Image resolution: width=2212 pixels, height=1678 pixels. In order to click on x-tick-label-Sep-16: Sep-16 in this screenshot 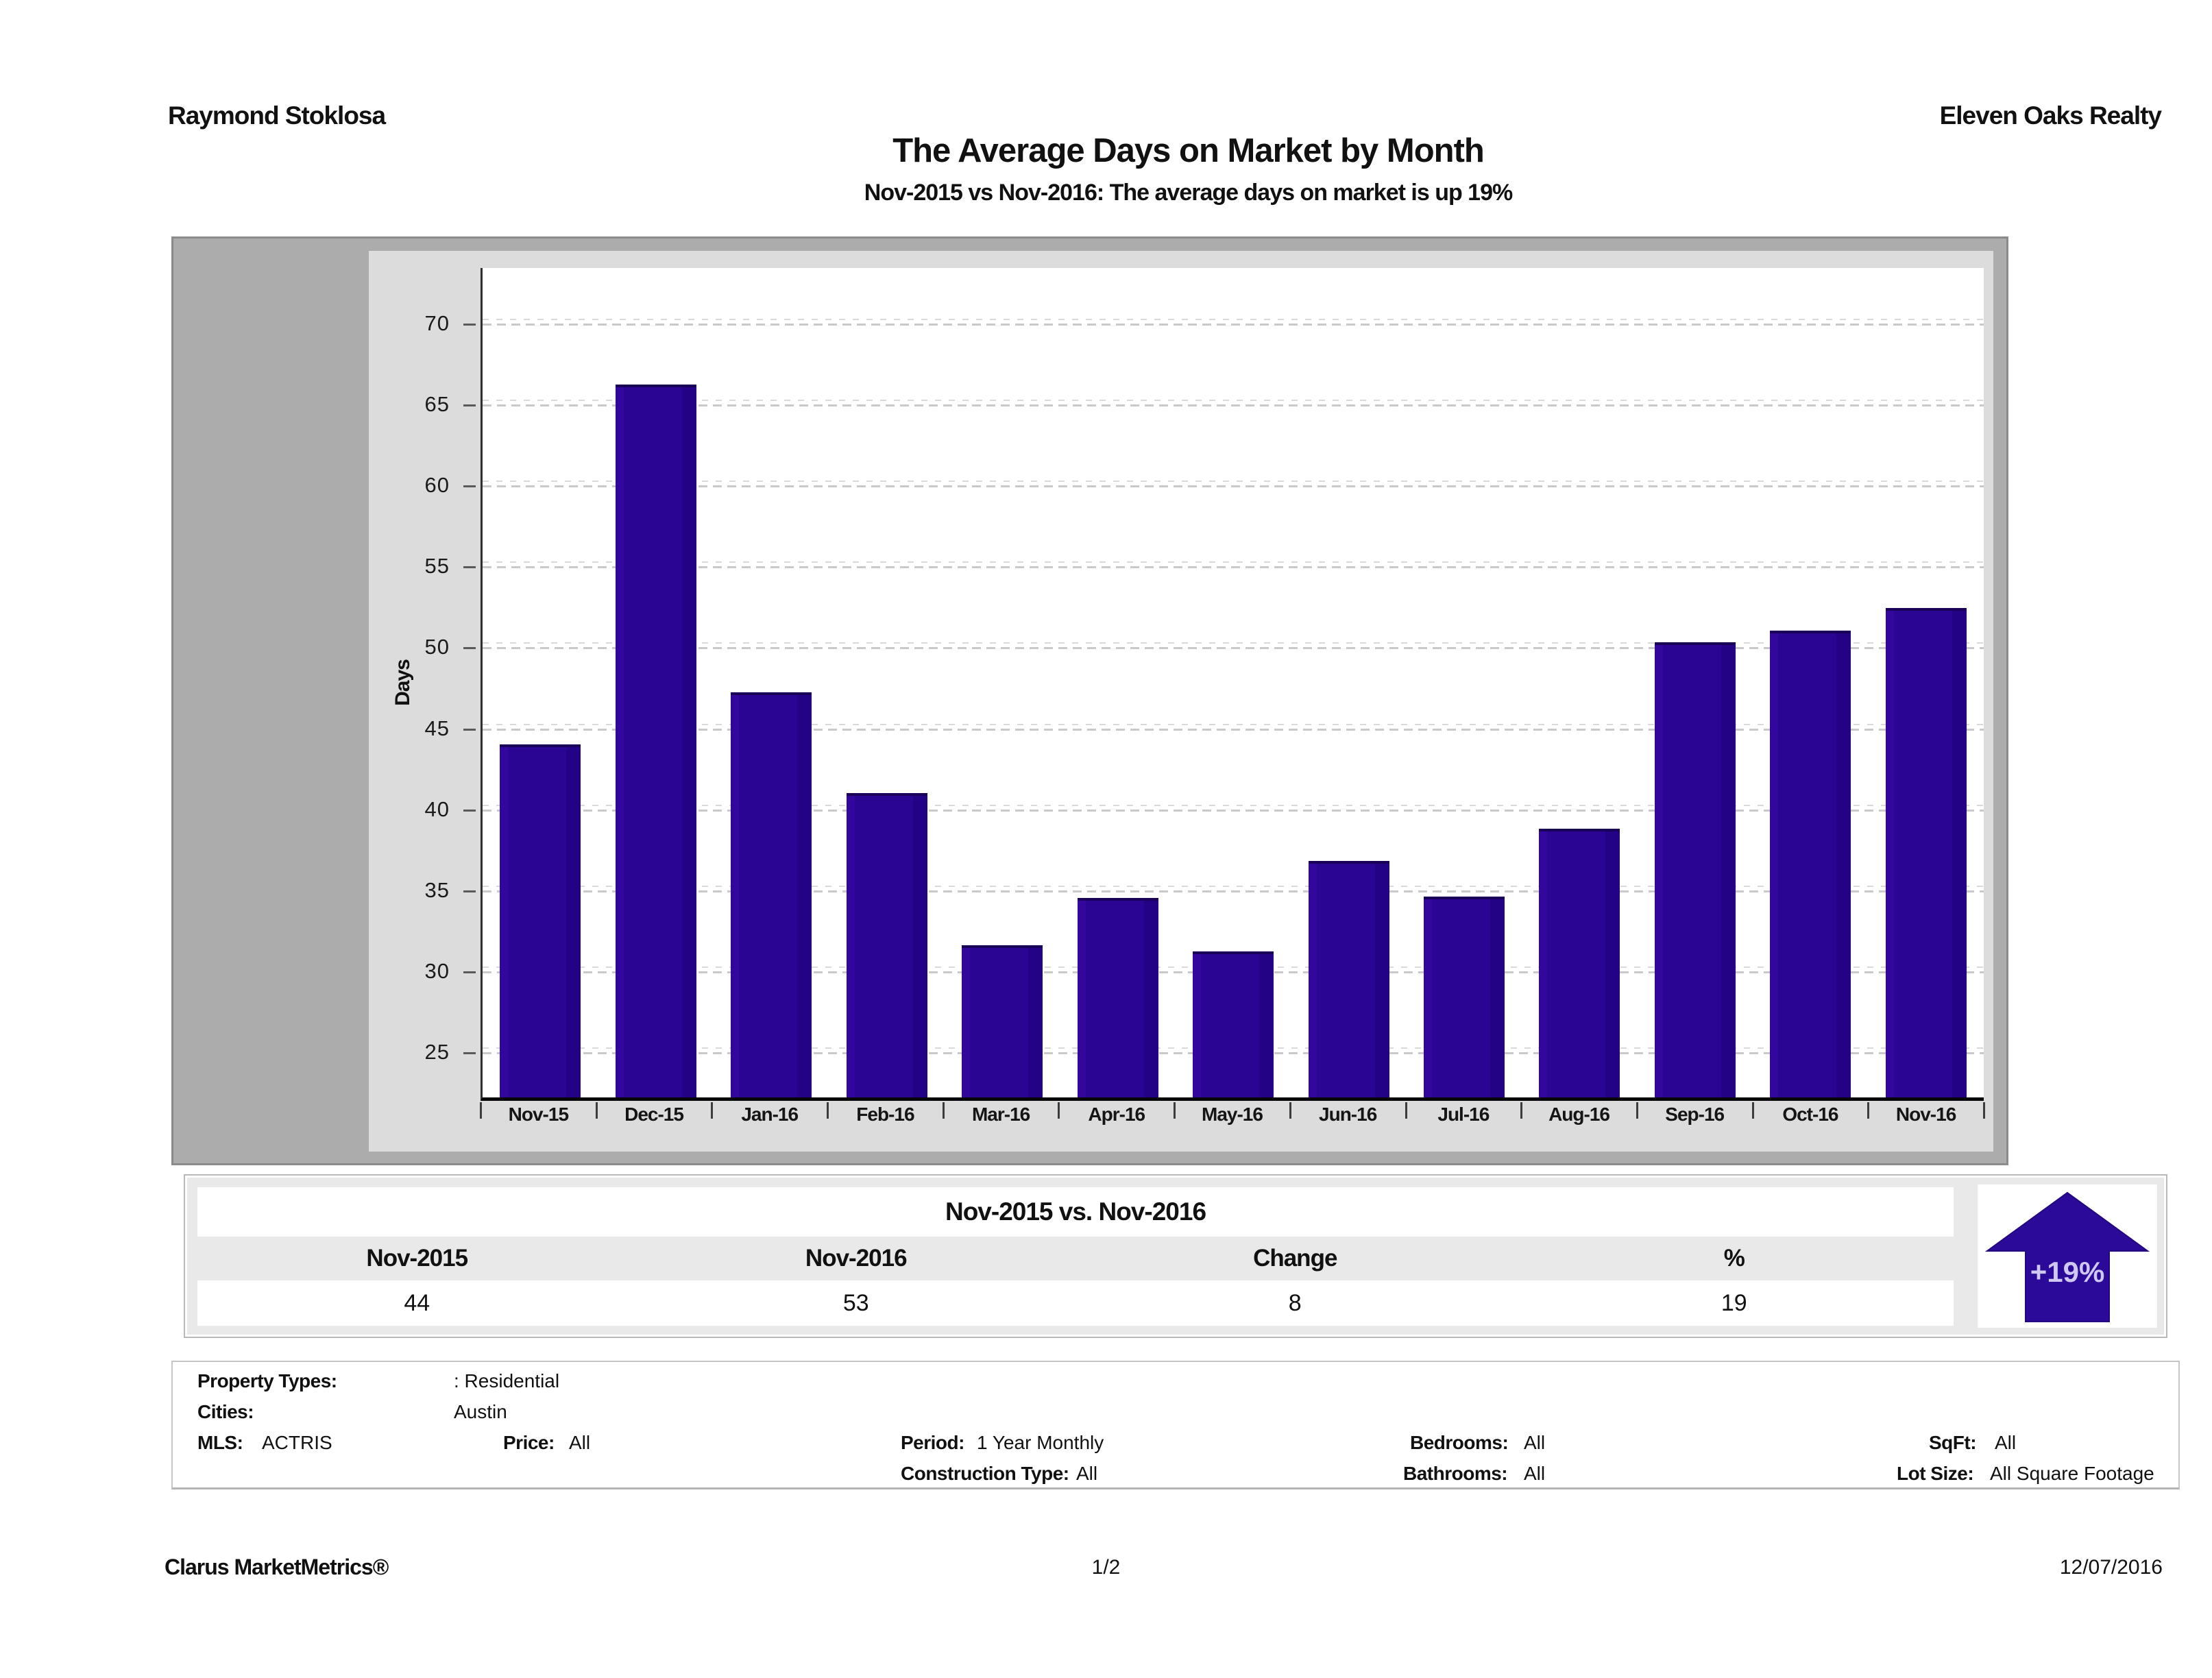, I will do `click(1695, 1114)`.